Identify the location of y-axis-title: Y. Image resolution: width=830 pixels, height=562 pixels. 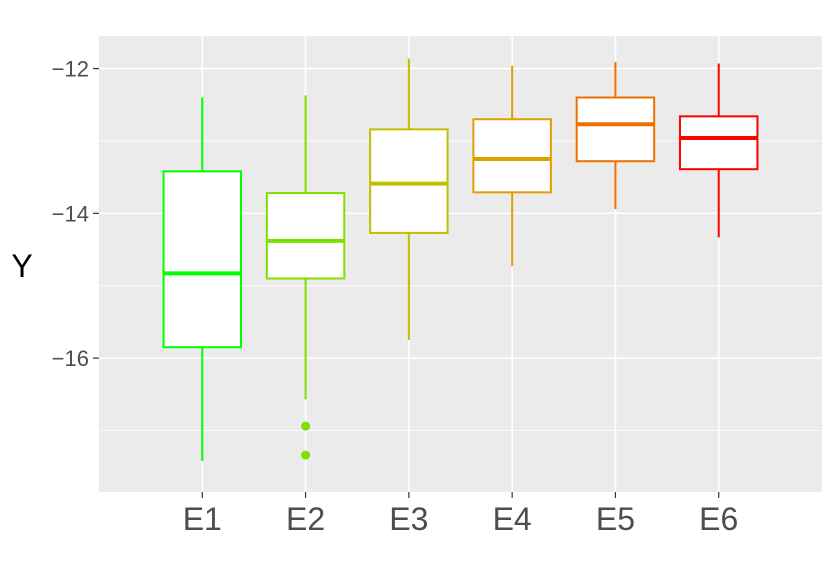
(21, 266).